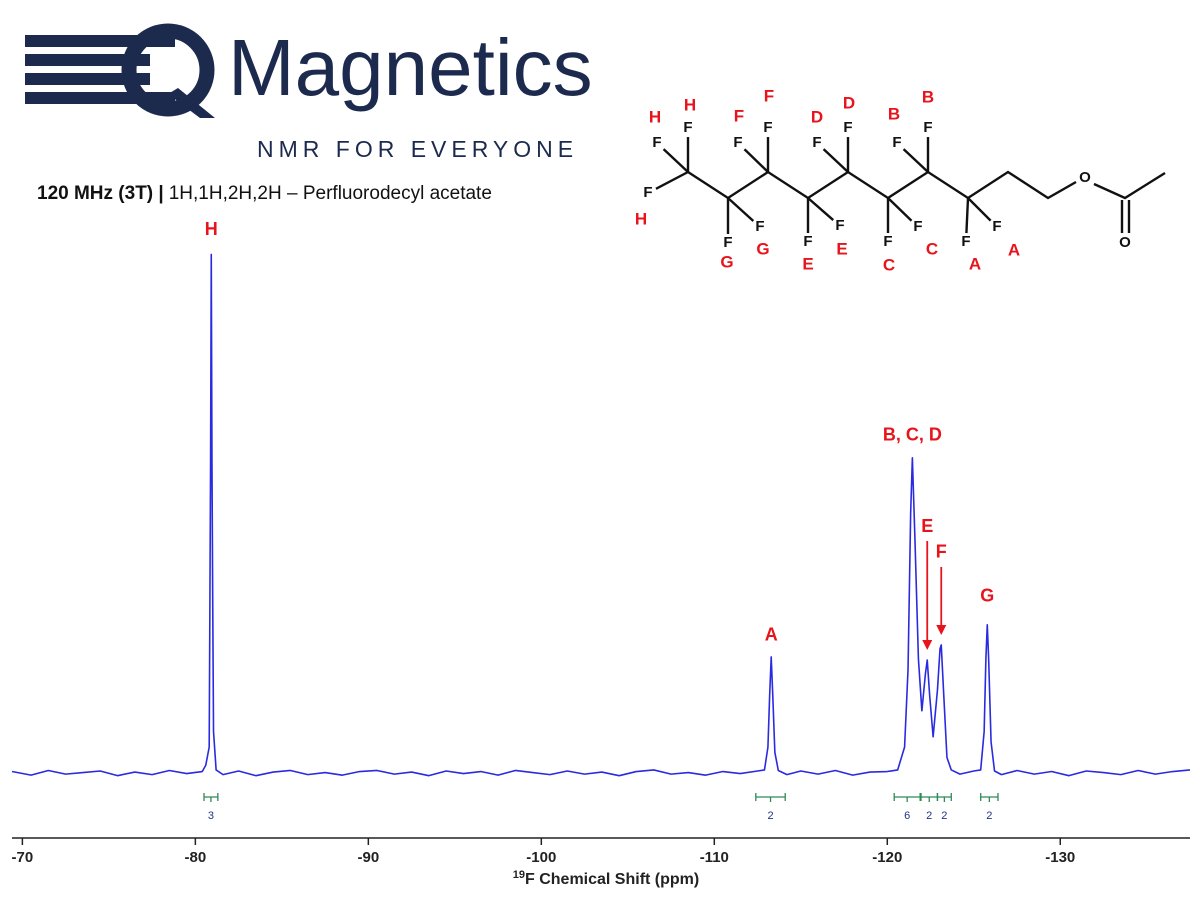 This screenshot has height=900, width=1200. I want to click on logo-brand: Magnetics, so click(410, 67).